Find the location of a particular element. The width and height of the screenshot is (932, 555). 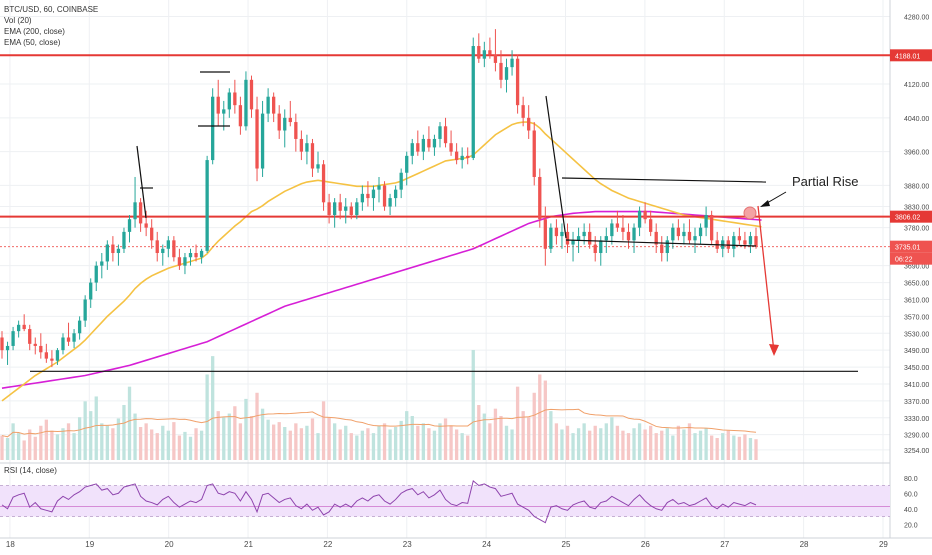

spike-line is located at coordinates (141, 182).